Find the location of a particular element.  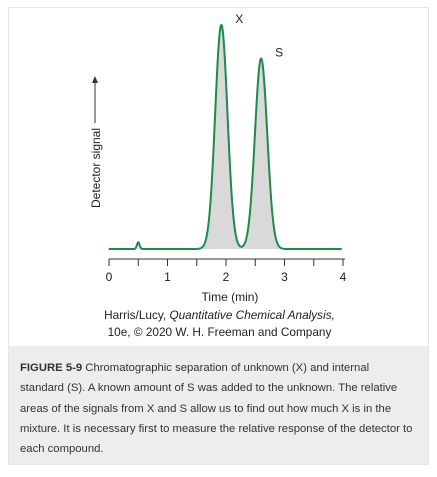

credit-authors: Harris/Lucy, is located at coordinates (135, 315).